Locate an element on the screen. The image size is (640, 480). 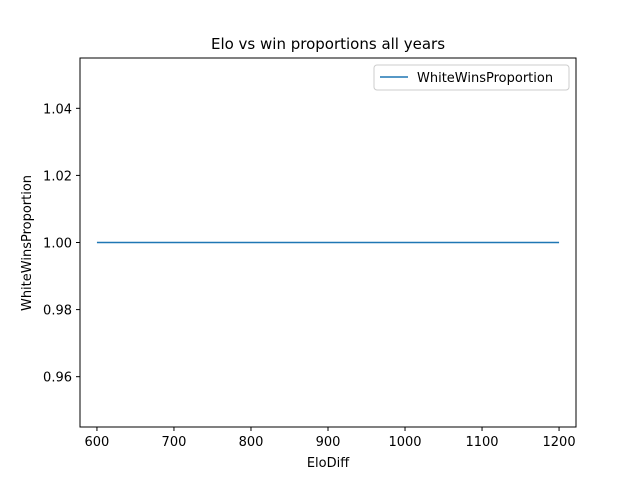
y-axis-label: WhiteWinsProportion is located at coordinates (27, 243).